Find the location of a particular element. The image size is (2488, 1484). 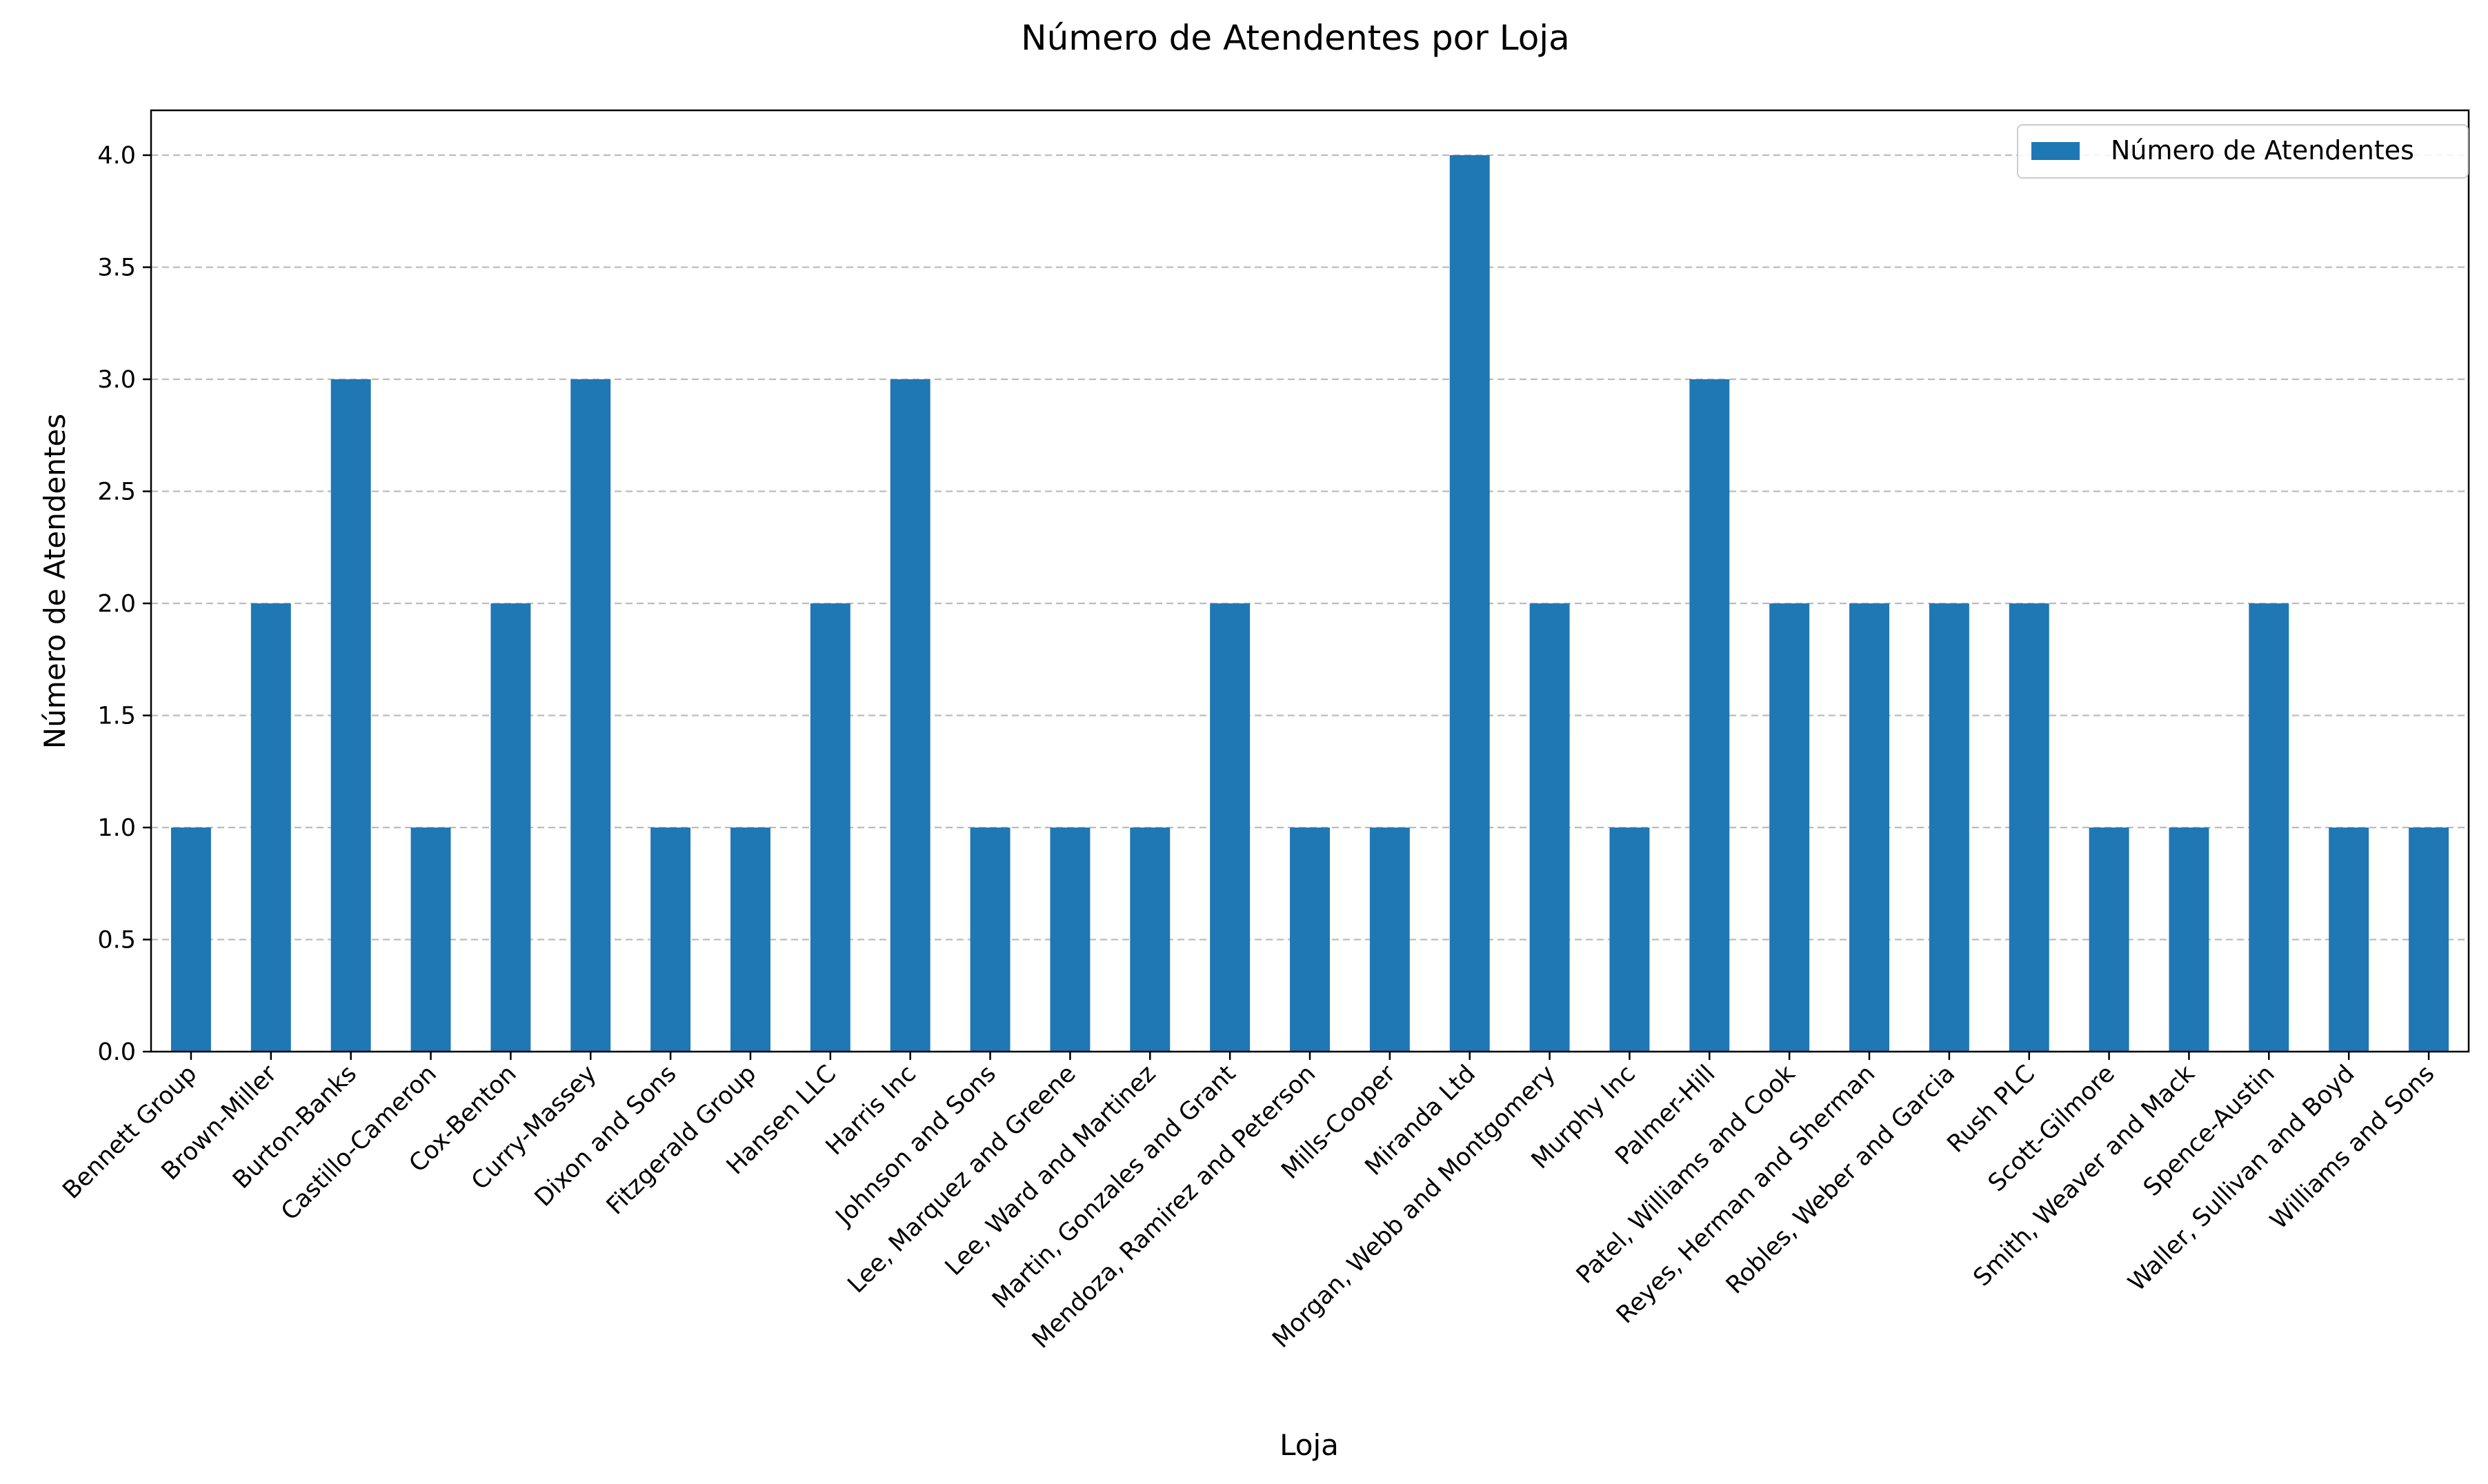

legend-label: Número de Atendentes is located at coordinates (2262, 150).